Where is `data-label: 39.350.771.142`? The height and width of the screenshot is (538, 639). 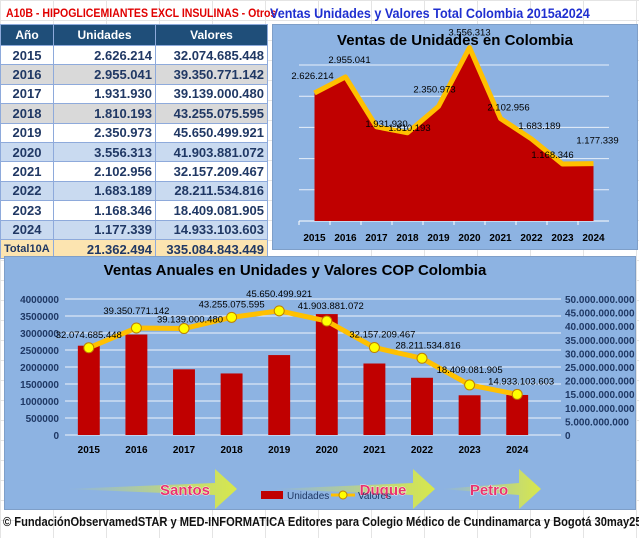 data-label: 39.350.771.142 is located at coordinates (136, 311).